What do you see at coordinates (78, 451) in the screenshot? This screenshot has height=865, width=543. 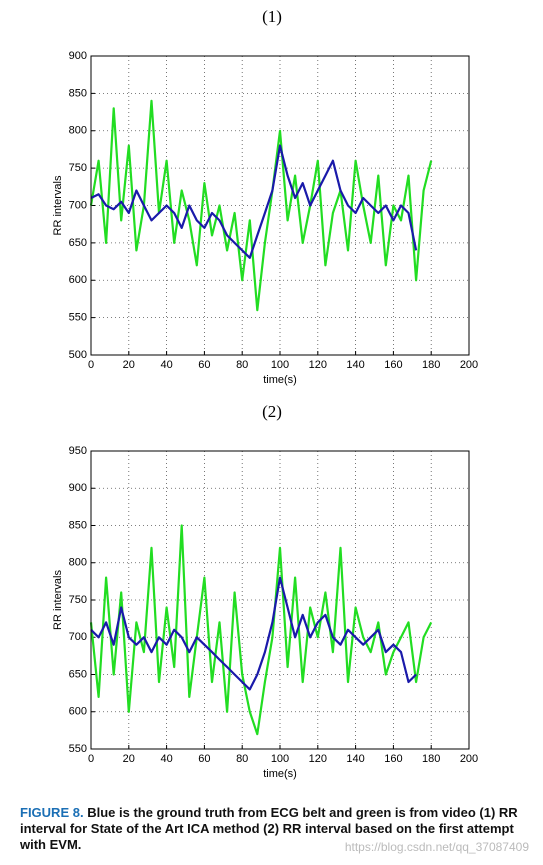 I see `y-tick-label: 950` at bounding box center [78, 451].